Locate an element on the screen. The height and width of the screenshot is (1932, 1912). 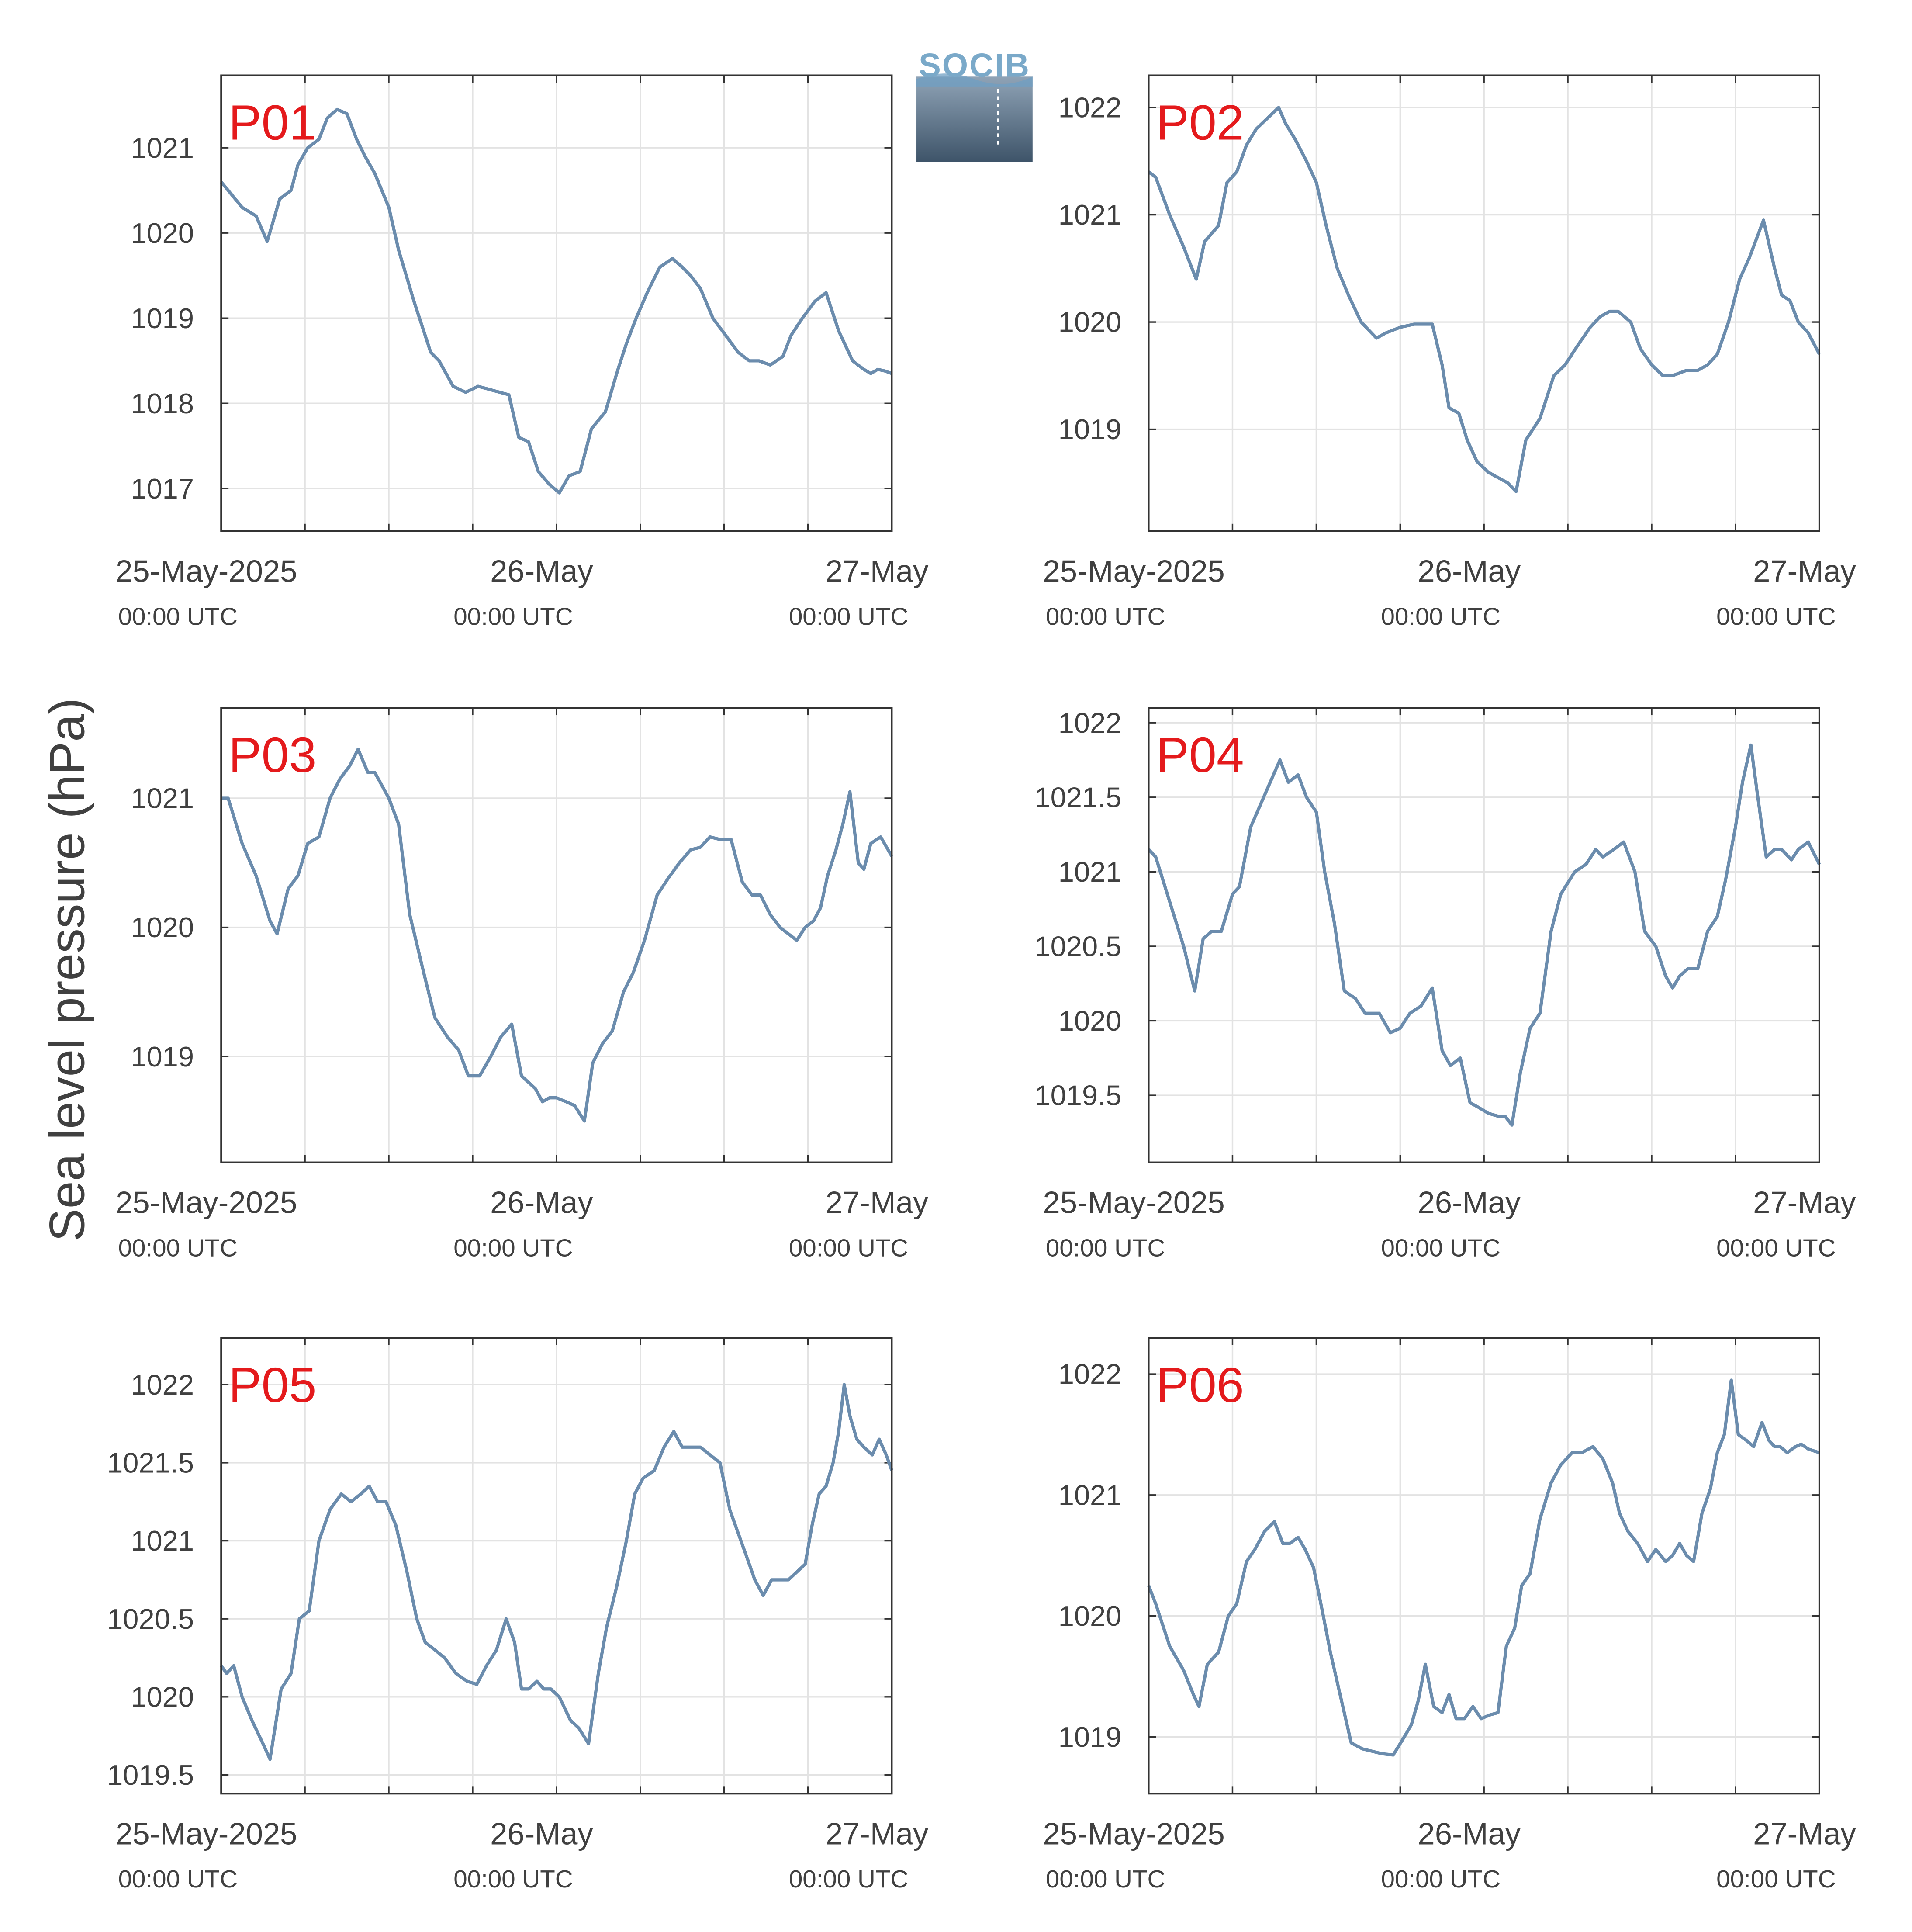
series-line-p03 is located at coordinates (557, 935).